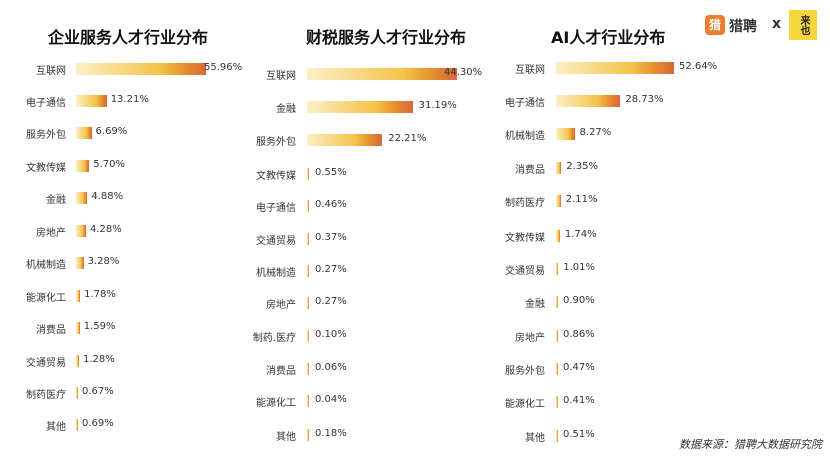  I want to click on value-label: 52.64%, so click(698, 66).